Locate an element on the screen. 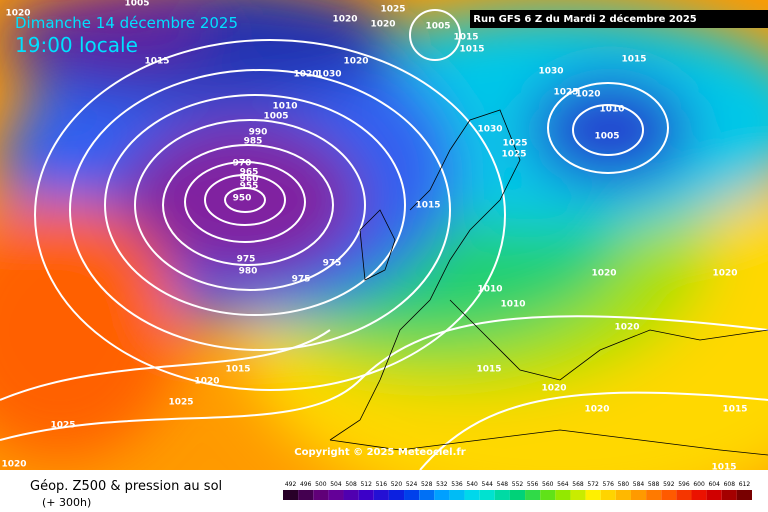 Image resolution: width=768 pixels, height=512 pixels. scale-label: 580 is located at coordinates (624, 484).